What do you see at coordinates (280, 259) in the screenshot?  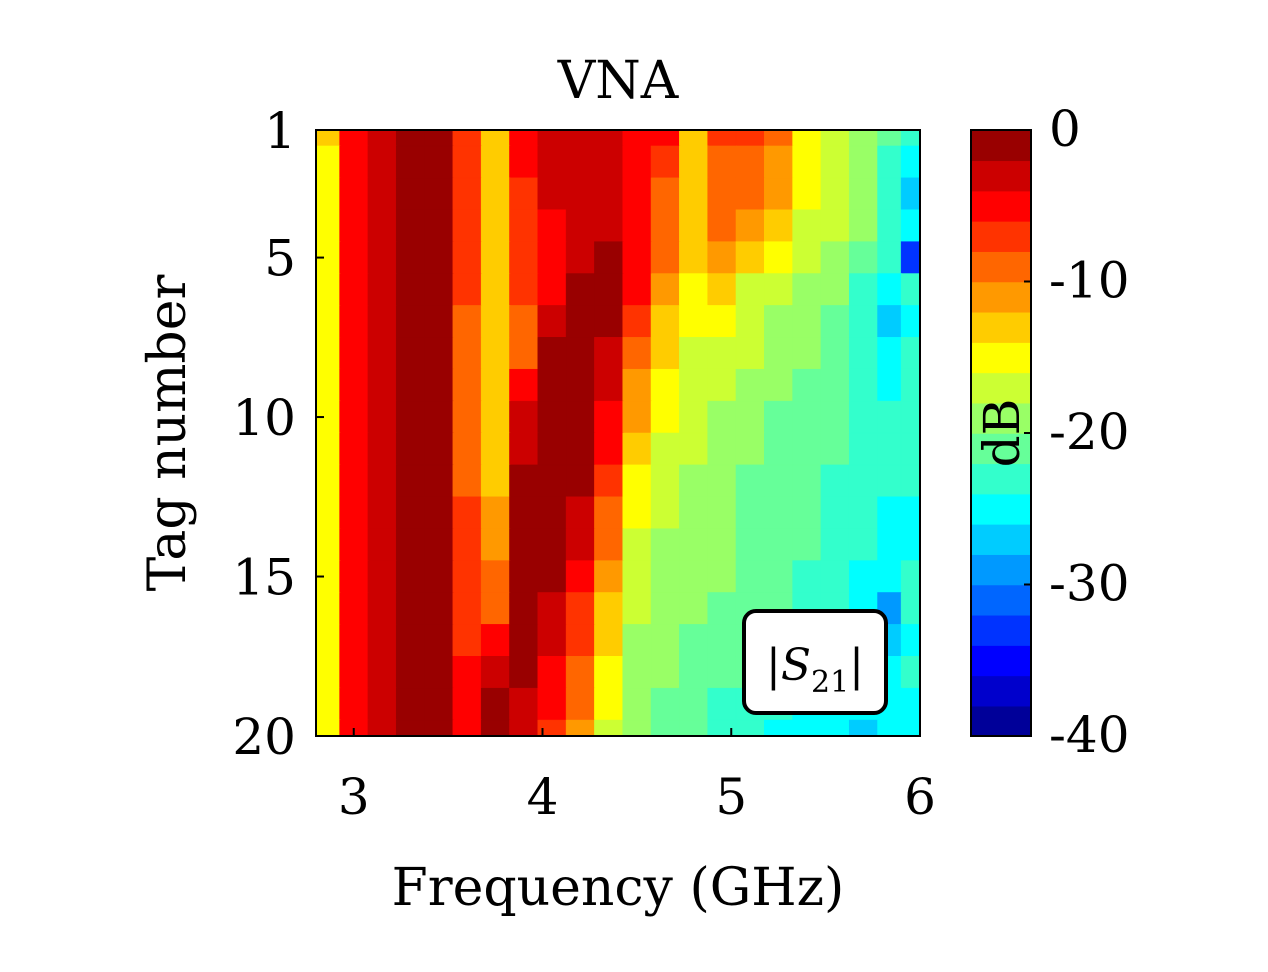 I see `y-tick-label: 5` at bounding box center [280, 259].